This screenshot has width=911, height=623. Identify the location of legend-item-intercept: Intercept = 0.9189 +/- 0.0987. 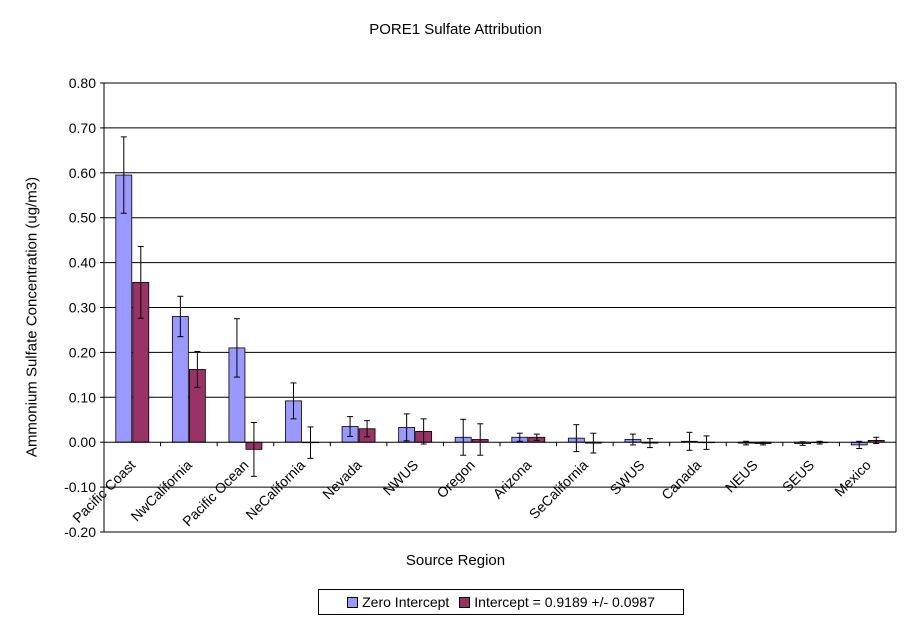
(557, 602).